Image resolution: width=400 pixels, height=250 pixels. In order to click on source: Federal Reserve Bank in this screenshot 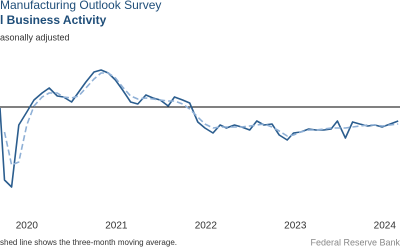, I will do `click(355, 242)`.